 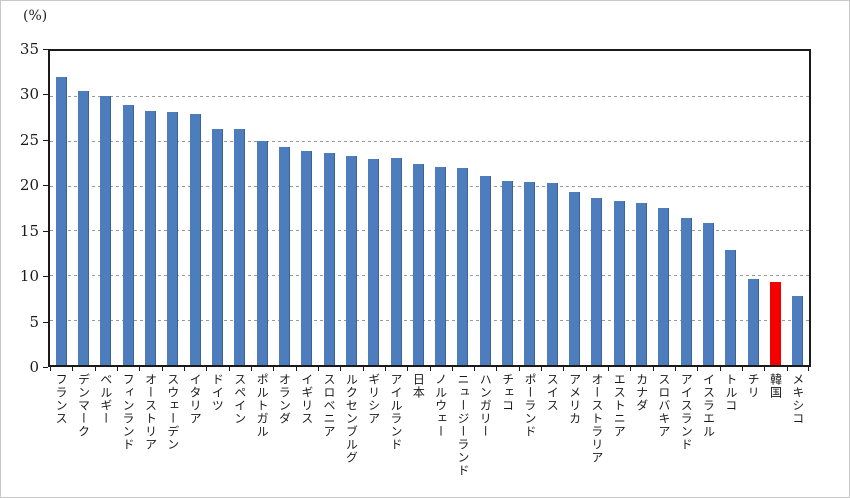 I want to click on x-axis-category-slot: トルコ, so click(x=731, y=435).